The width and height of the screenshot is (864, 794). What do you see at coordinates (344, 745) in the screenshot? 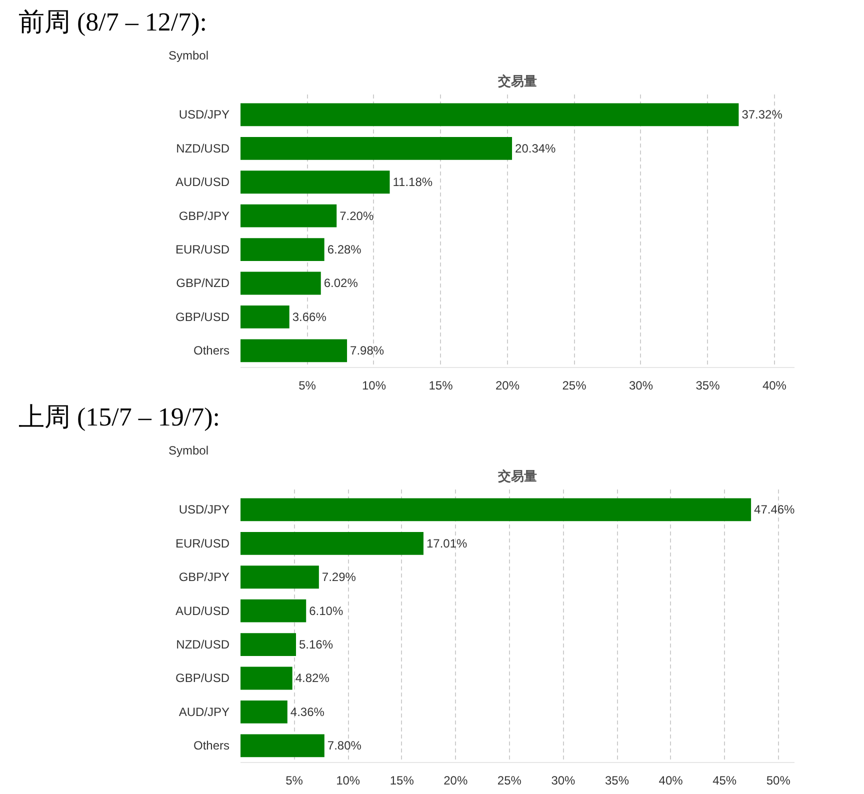
I see `data-label: 7.80%` at bounding box center [344, 745].